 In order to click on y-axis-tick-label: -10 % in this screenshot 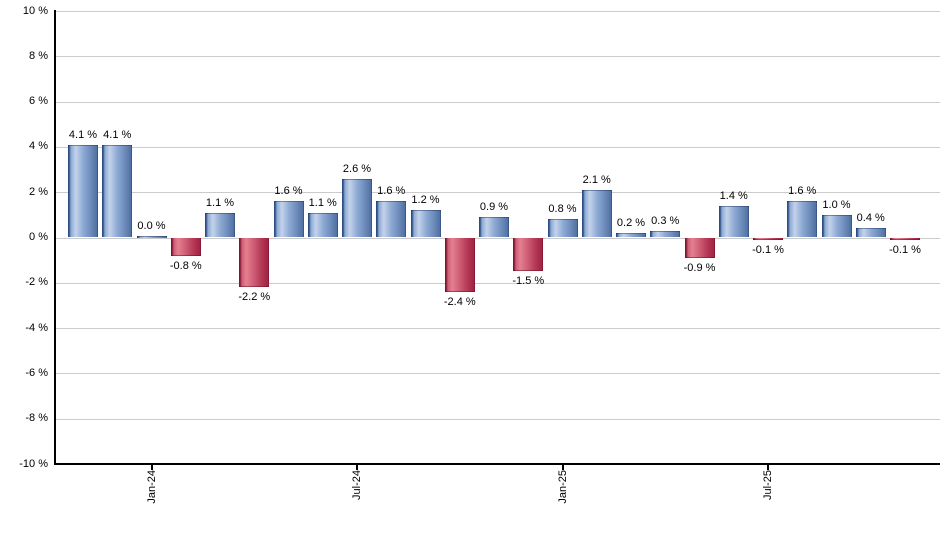, I will do `click(33, 463)`.